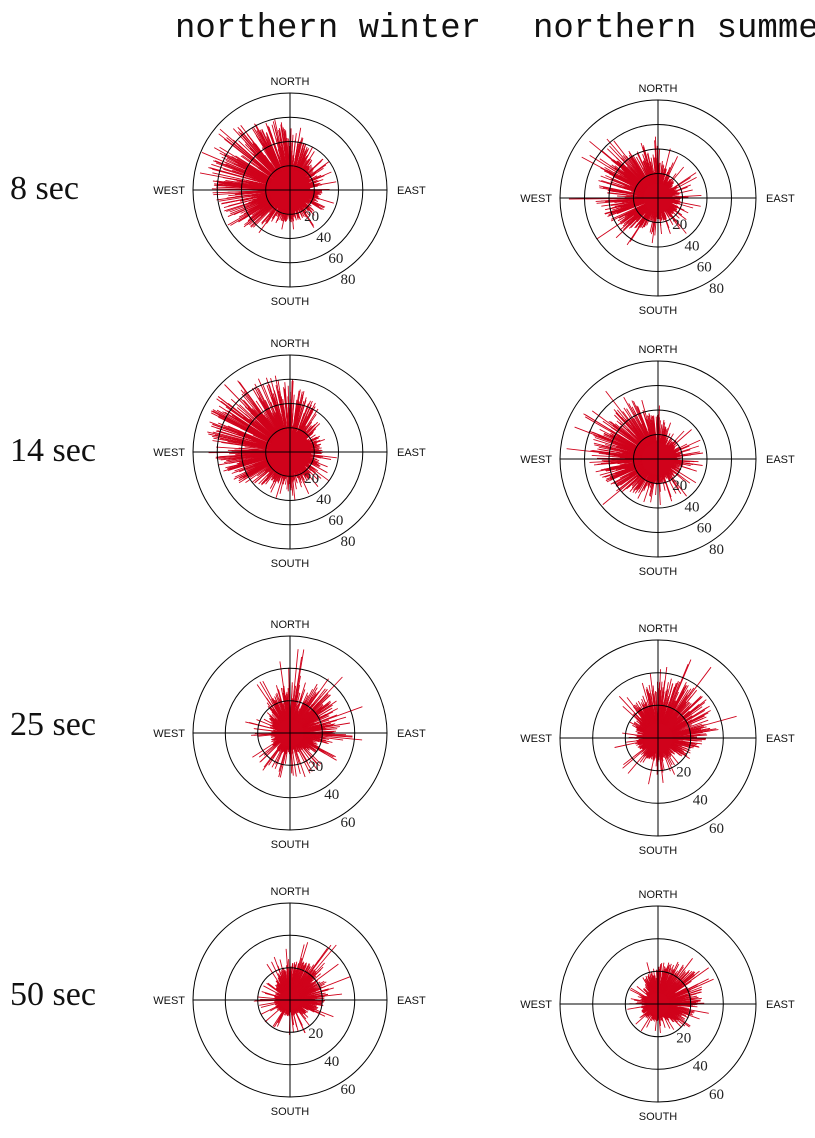 This screenshot has width=815, height=1138. What do you see at coordinates (53, 995) in the screenshot?
I see `row-label-50sec: 50 sec` at bounding box center [53, 995].